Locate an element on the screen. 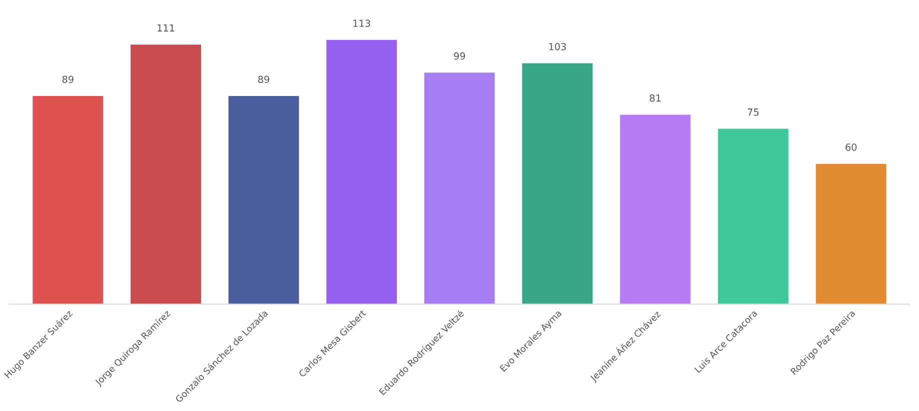 This screenshot has width=919, height=411. data-label: 111 is located at coordinates (166, 28).